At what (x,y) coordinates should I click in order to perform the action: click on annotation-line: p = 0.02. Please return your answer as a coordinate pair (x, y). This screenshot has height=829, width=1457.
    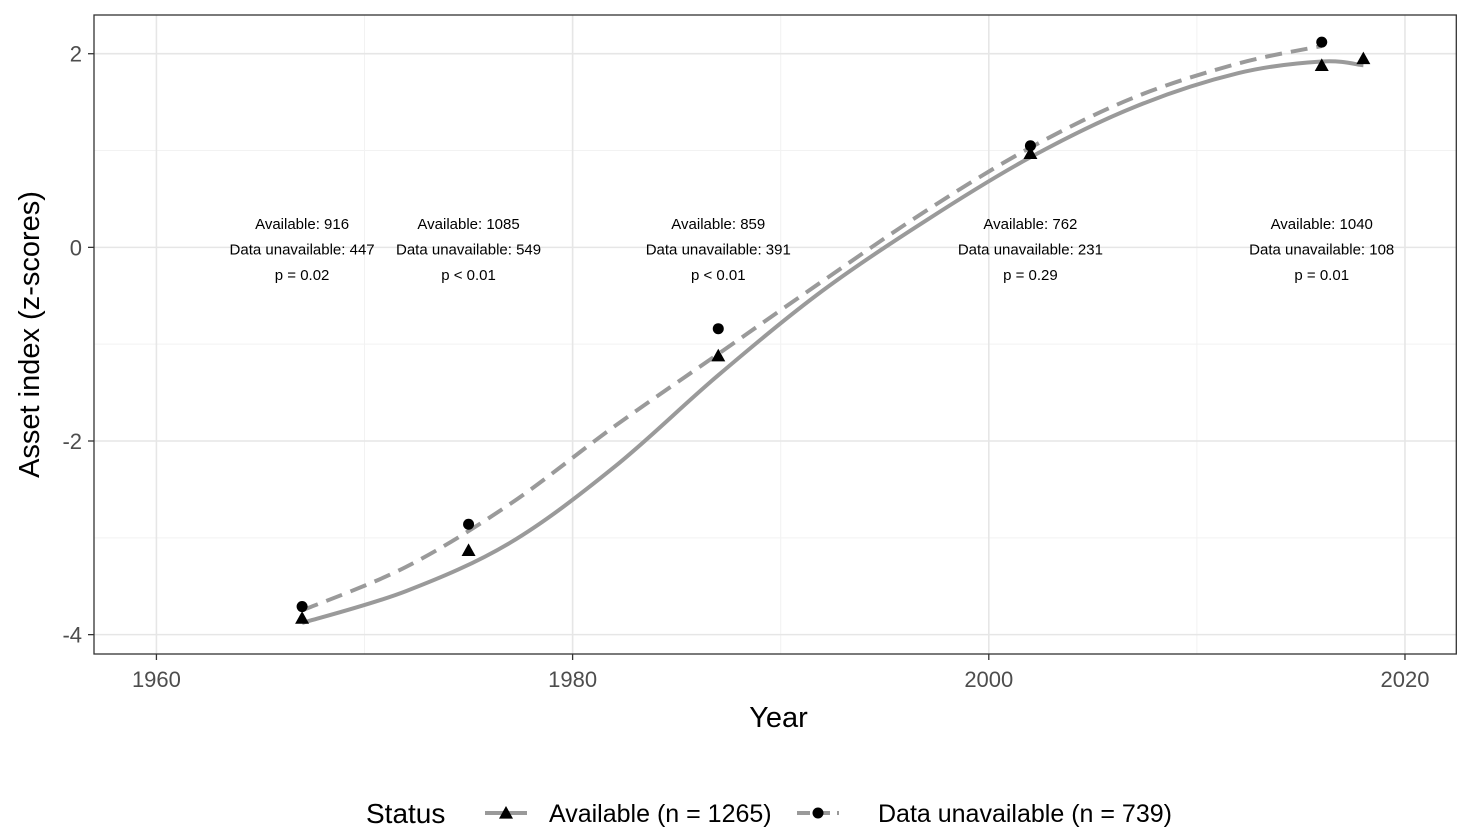
    Looking at the image, I should click on (302, 275).